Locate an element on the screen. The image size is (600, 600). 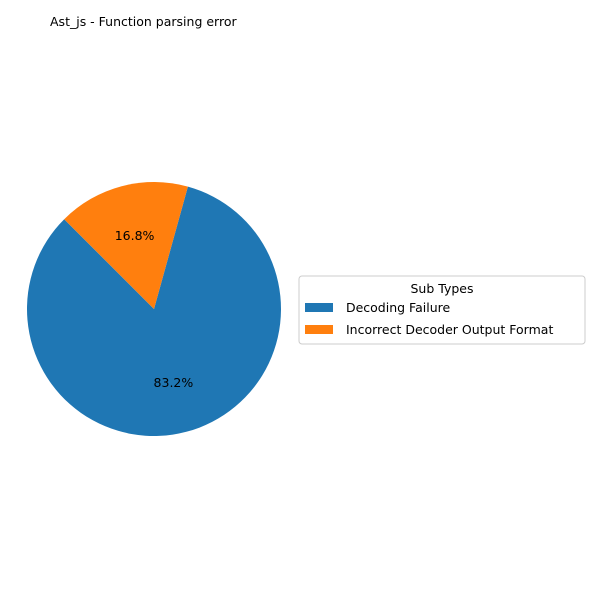
chart-title: Ast_js - Function parsing error is located at coordinates (143, 21).